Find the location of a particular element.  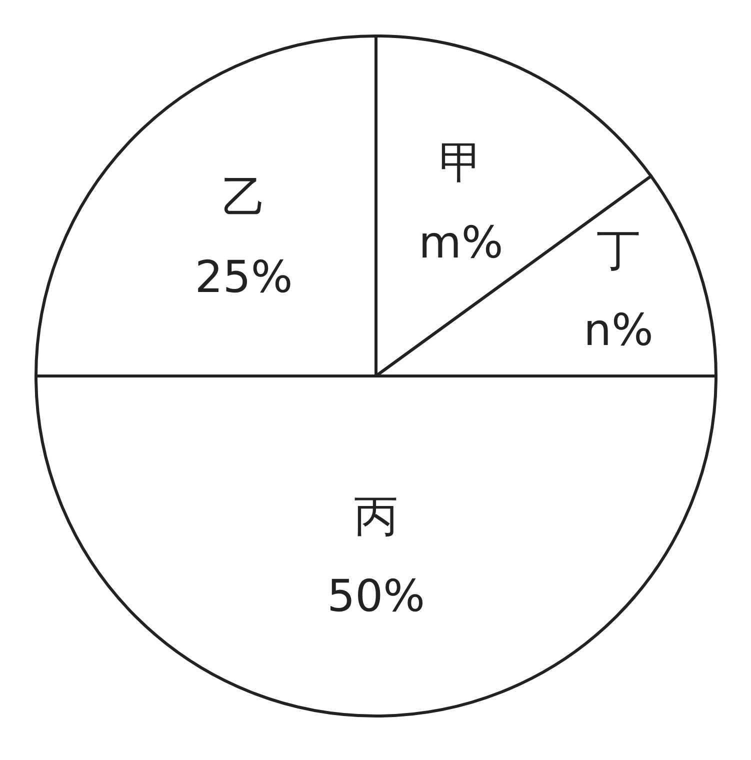

data-label: 25% is located at coordinates (243, 277).